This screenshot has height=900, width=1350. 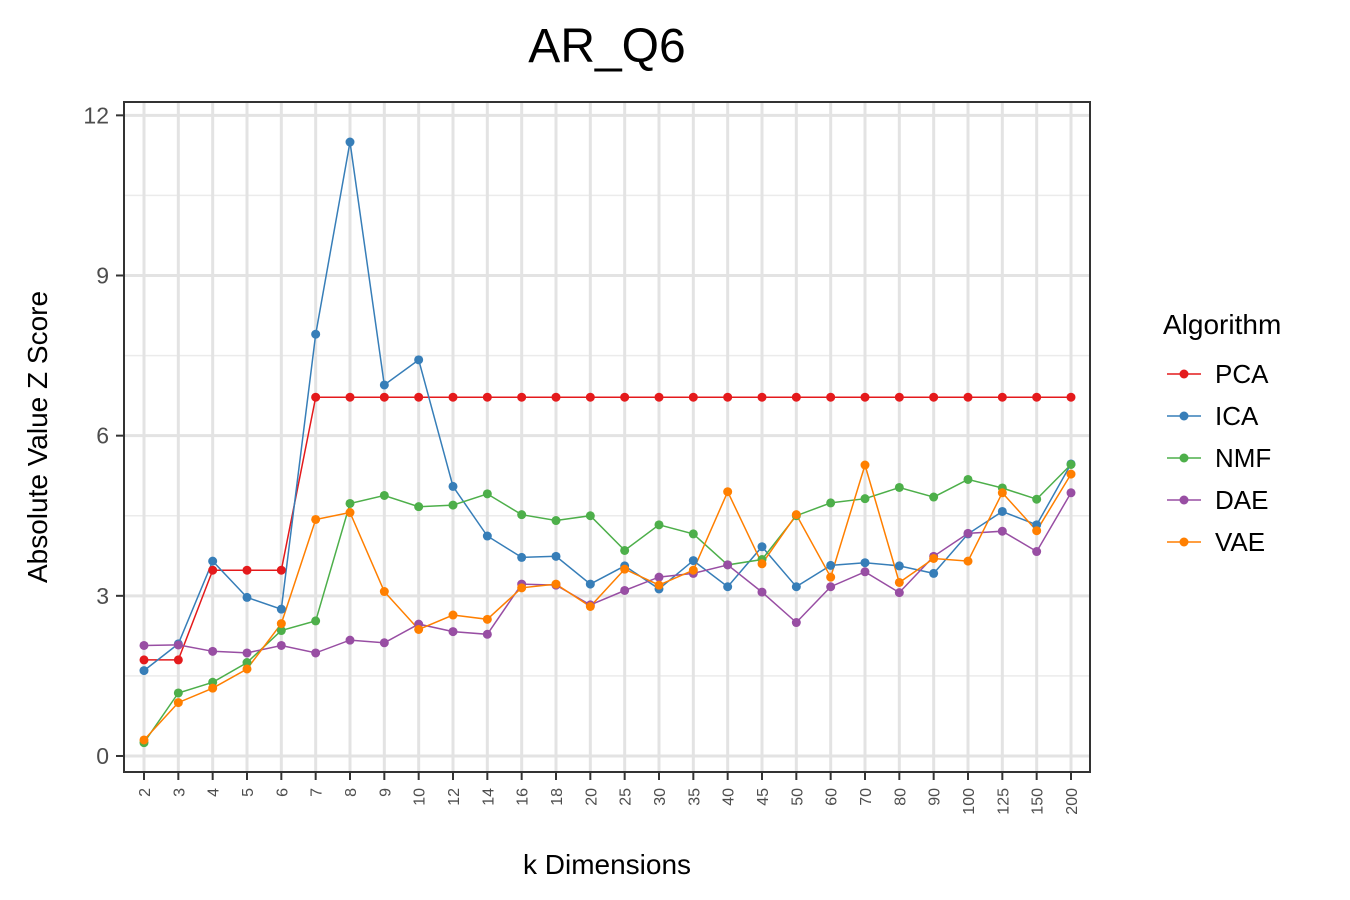 What do you see at coordinates (832, 797) in the screenshot?
I see `x-tick-label: 60` at bounding box center [832, 797].